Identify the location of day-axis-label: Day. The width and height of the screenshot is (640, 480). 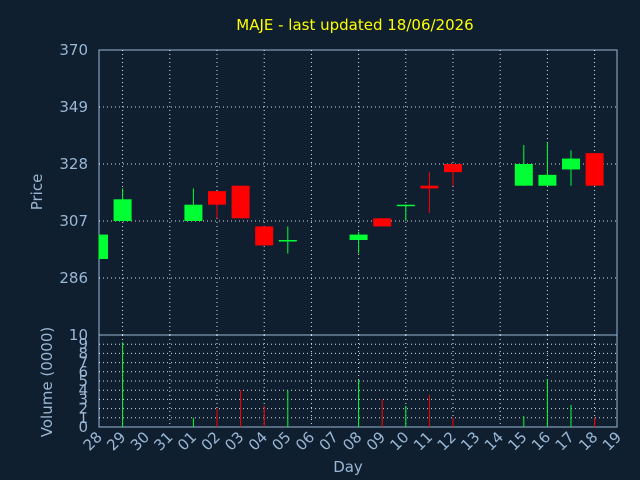
(348, 467).